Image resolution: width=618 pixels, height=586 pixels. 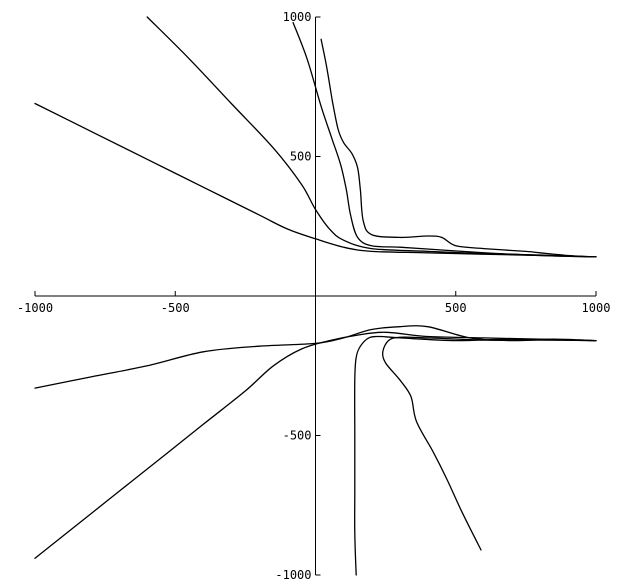 I want to click on y-tick-label: -500, so click(x=297, y=436).